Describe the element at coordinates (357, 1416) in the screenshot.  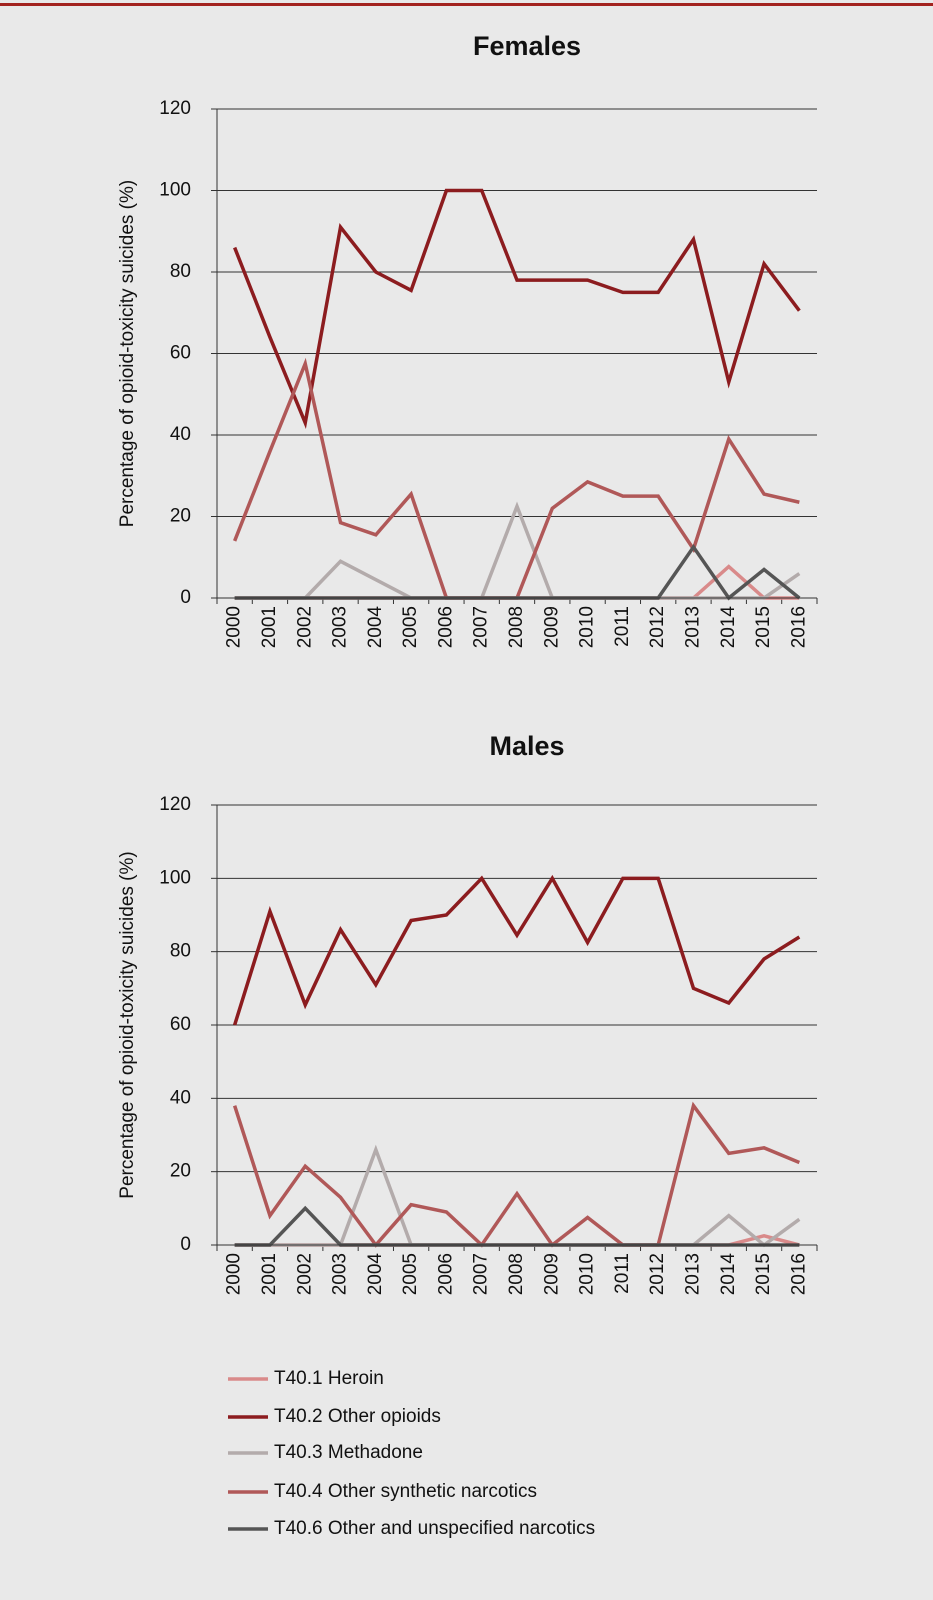
I see `legend-label: T40.2 Other opioids` at that location.